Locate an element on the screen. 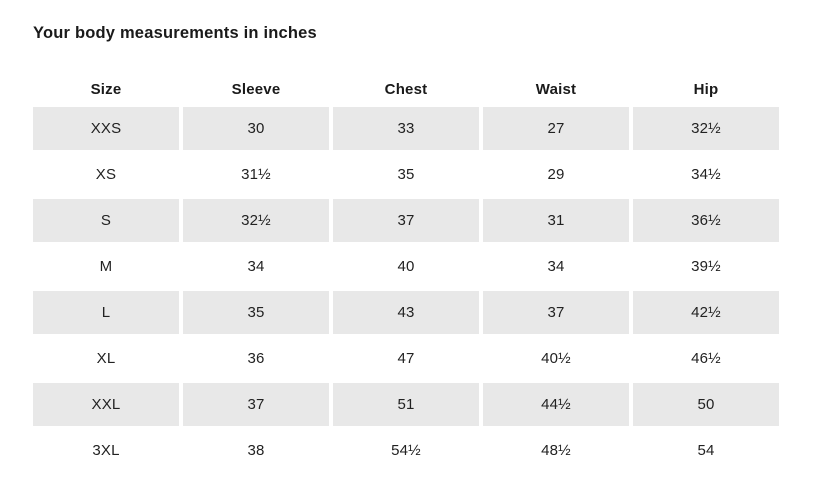  cell-waist: 31 is located at coordinates (556, 220).